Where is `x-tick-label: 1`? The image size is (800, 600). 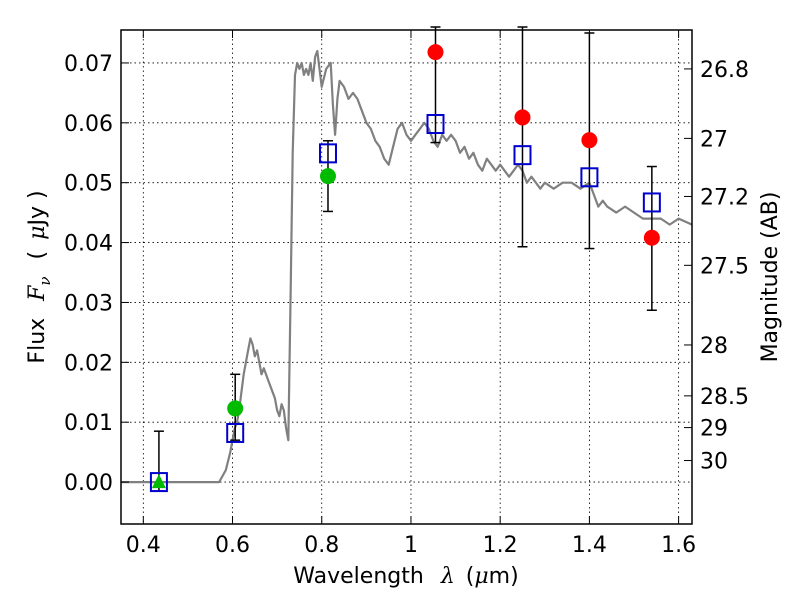
x-tick-label: 1 is located at coordinates (411, 545).